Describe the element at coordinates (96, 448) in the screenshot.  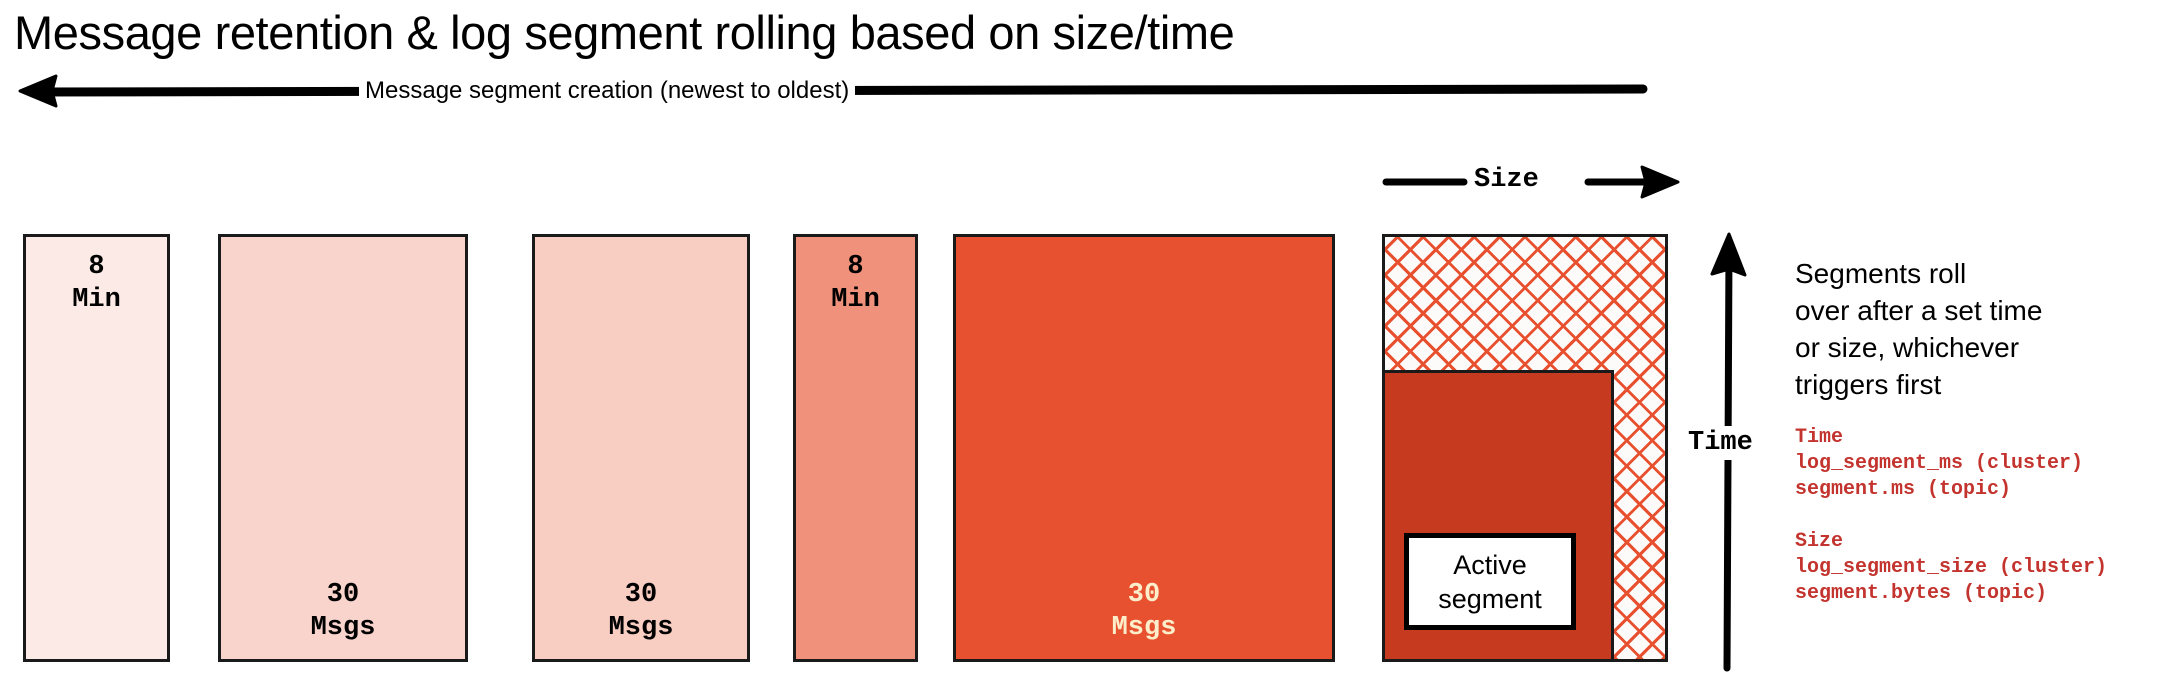
I see `segment-1: 8 Min` at that location.